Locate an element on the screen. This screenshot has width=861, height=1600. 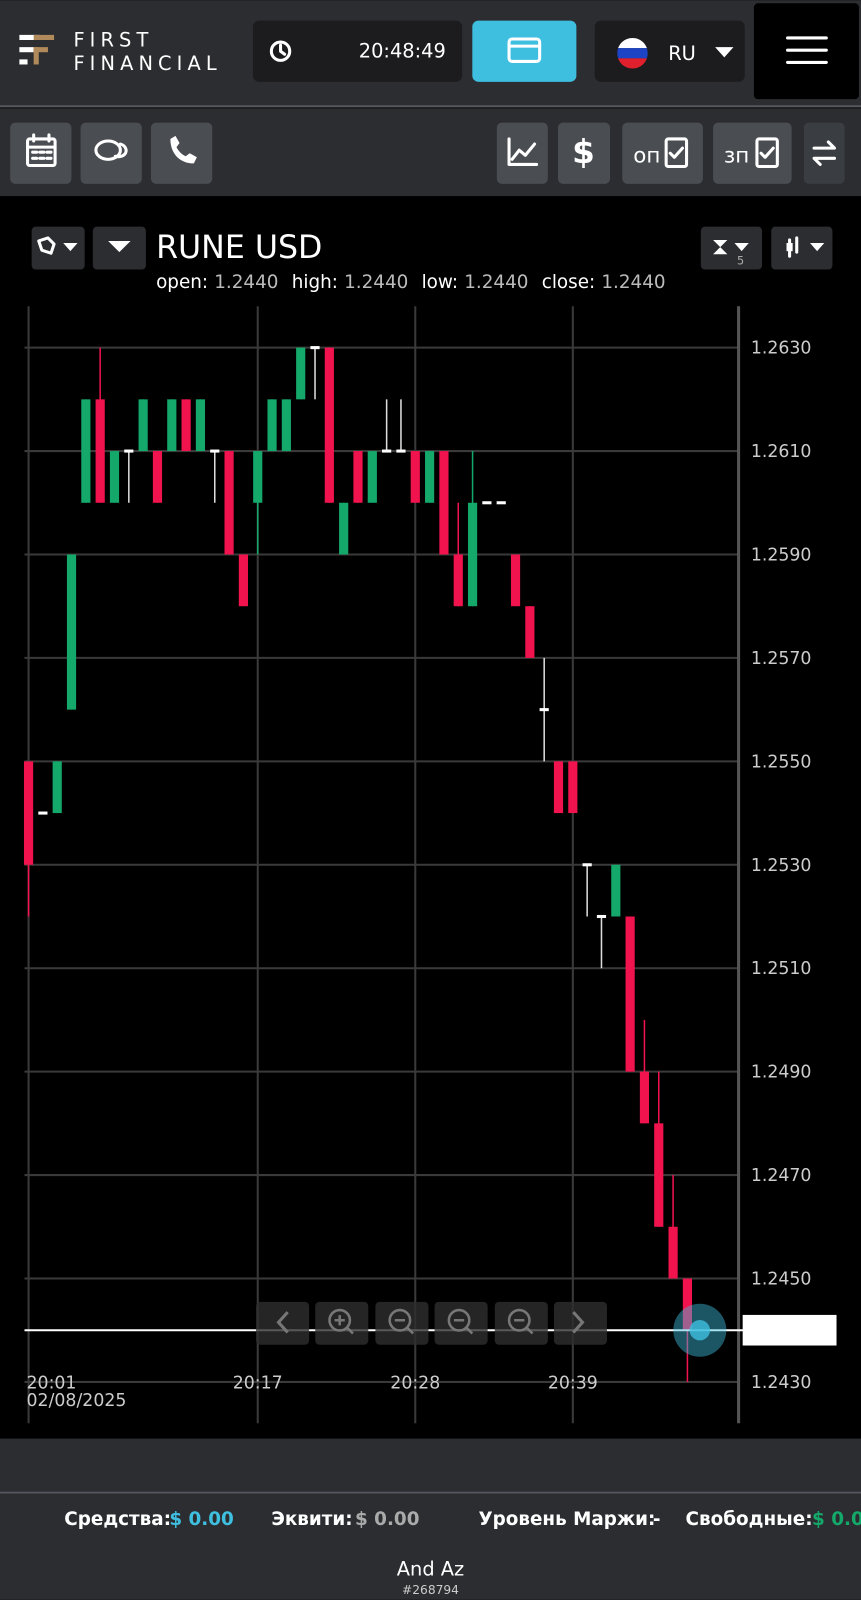
candles-icon is located at coordinates (789, 247).